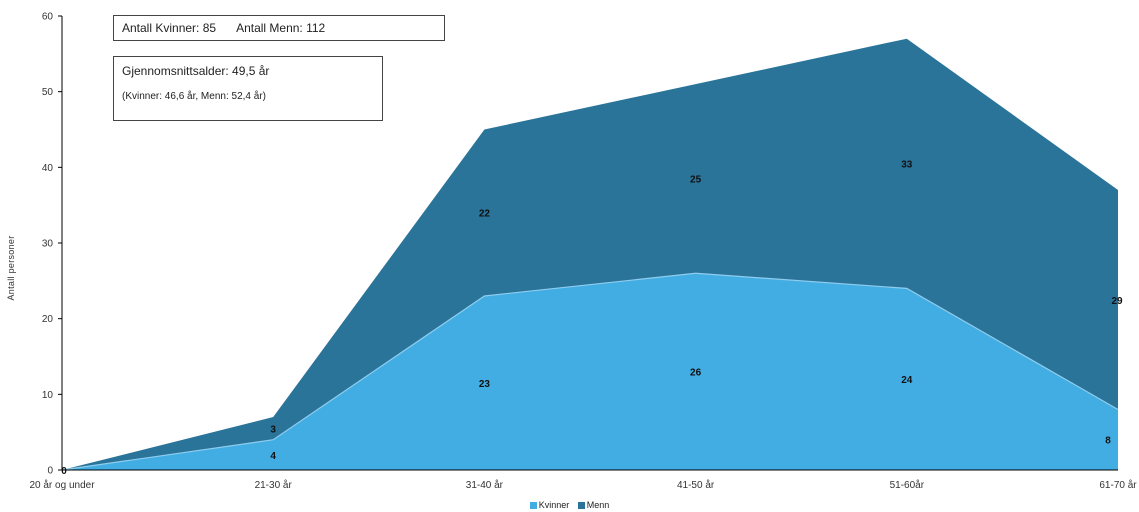  Describe the element at coordinates (48, 395) in the screenshot. I see `y-tick-label: 10` at that location.